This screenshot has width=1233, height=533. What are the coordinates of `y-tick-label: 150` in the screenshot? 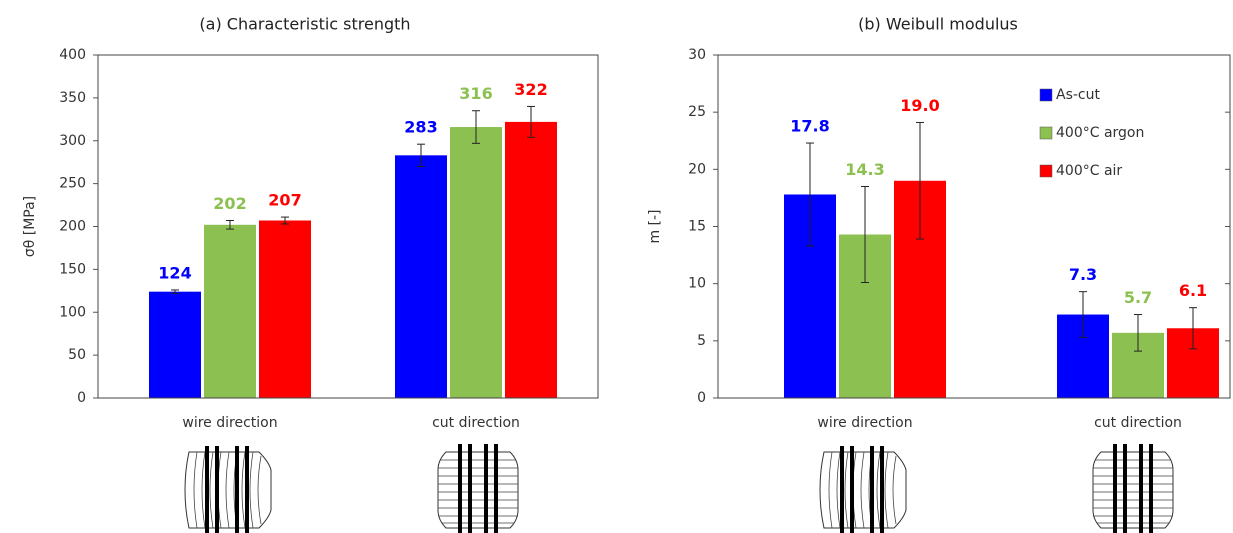 It's located at (72, 269).